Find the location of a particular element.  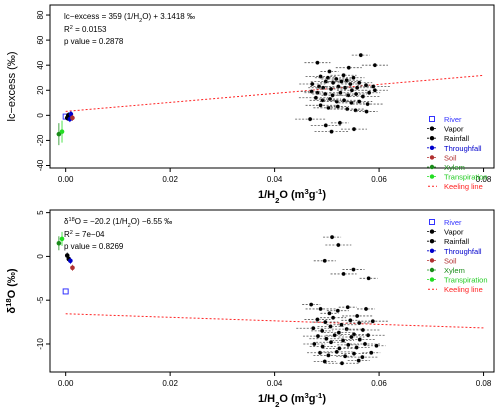

panel1-y-tick-label: 60 is located at coordinates (40, 39).